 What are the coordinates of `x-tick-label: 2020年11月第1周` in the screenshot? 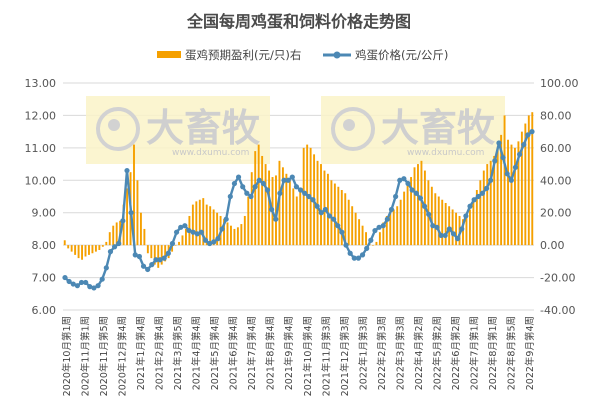 It's located at (86, 356).